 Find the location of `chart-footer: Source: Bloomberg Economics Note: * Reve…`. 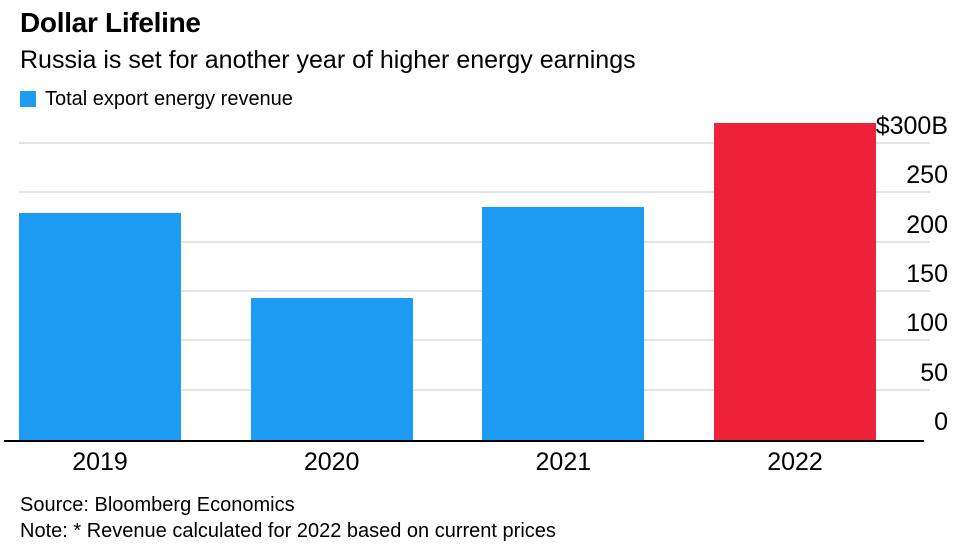

chart-footer: Source: Bloomberg Economics Note: * Reve… is located at coordinates (496, 518).